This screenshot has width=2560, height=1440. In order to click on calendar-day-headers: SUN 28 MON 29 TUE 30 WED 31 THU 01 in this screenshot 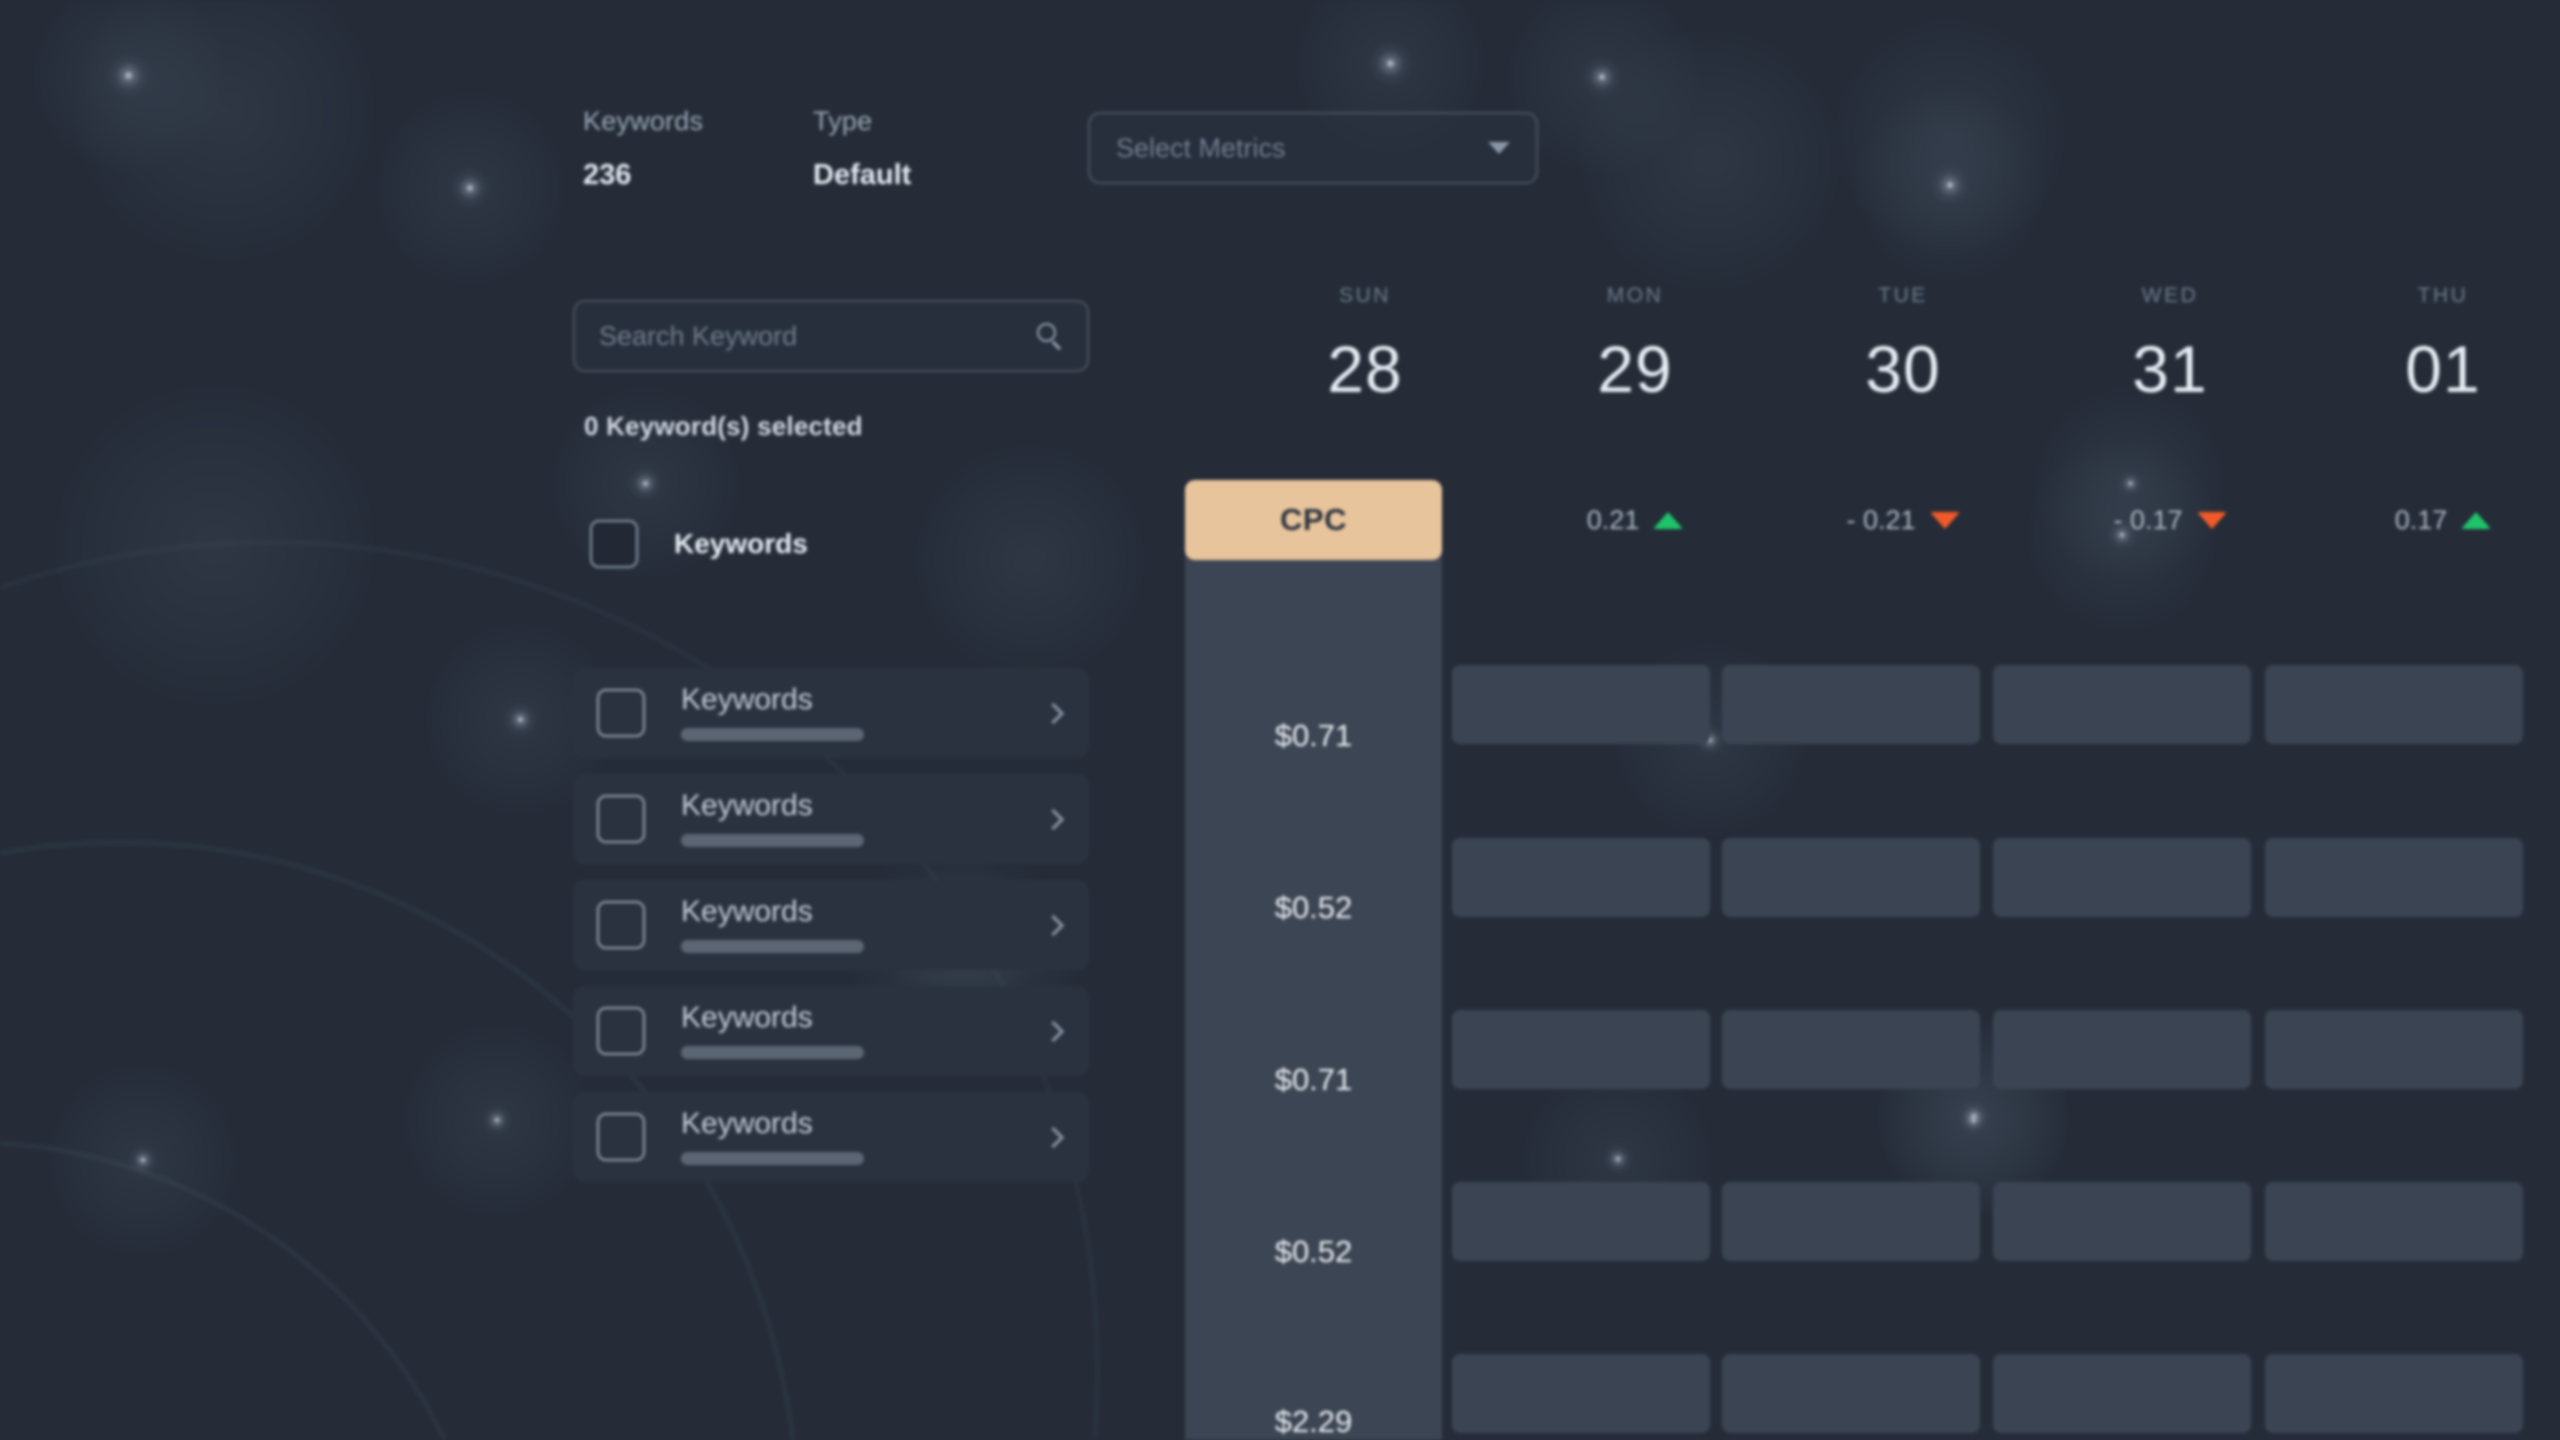, I will do `click(1870, 345)`.